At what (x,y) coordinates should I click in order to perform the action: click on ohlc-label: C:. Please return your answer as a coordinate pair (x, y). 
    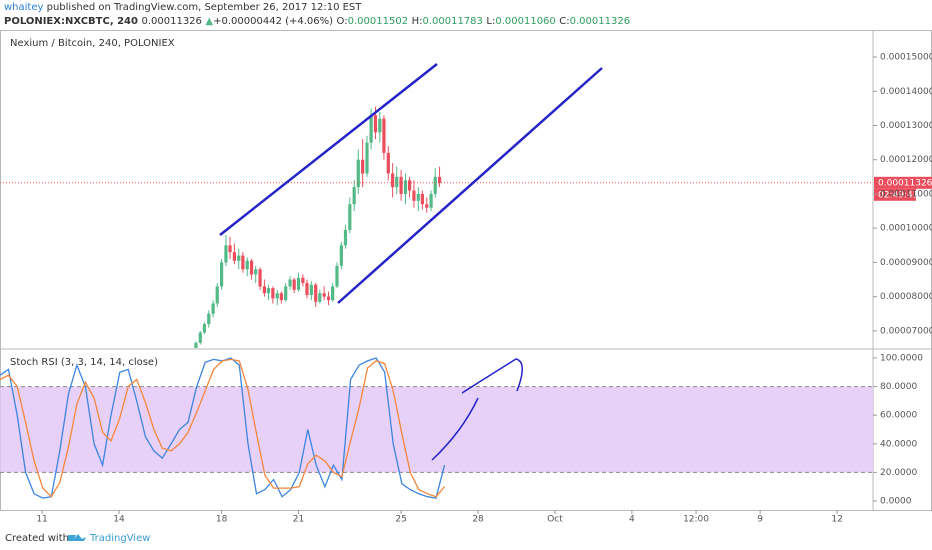
    Looking at the image, I should click on (564, 21).